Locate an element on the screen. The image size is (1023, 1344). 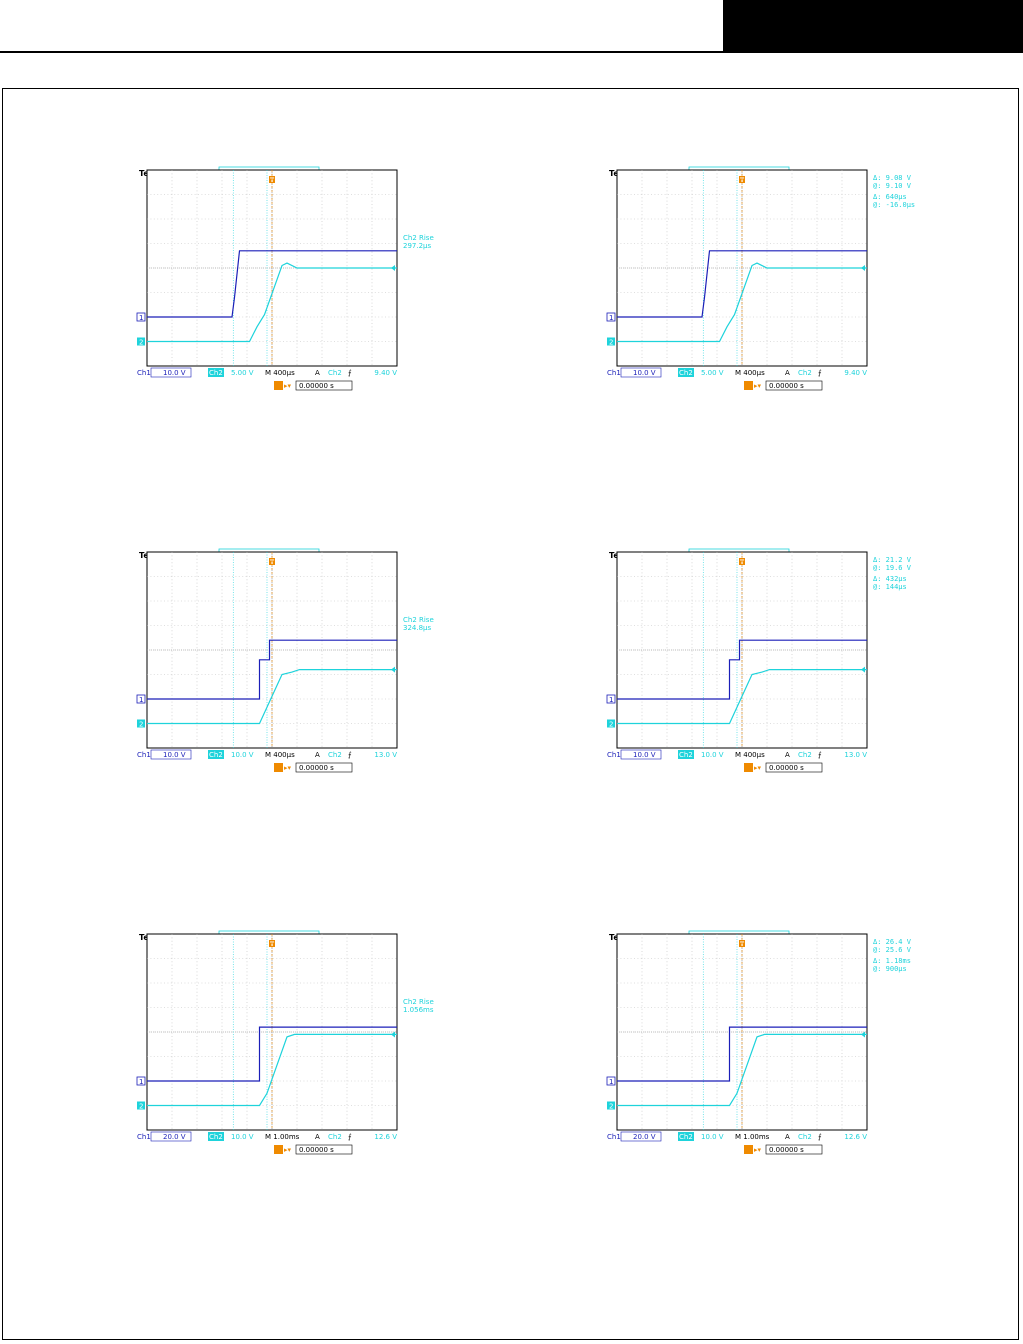
ch2-scale: 5.00 V is located at coordinates (242, 373).